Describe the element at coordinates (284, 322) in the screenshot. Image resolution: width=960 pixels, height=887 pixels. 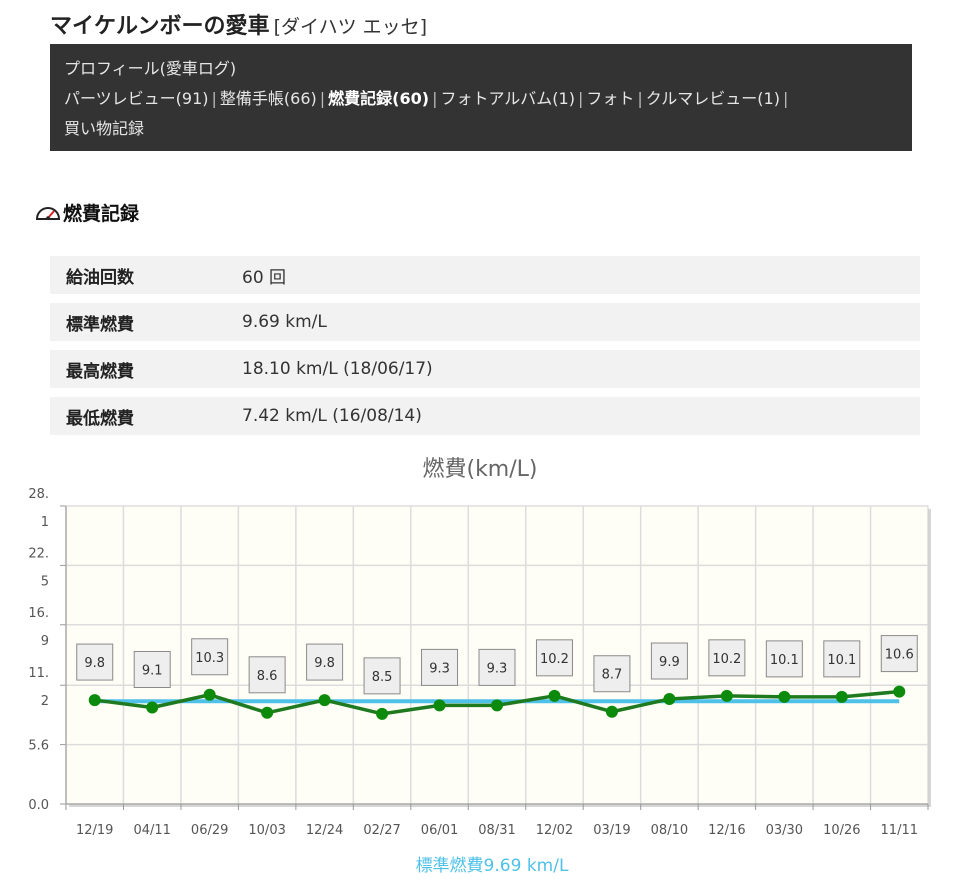
I see `stat-value: 9.69 km/L` at that location.